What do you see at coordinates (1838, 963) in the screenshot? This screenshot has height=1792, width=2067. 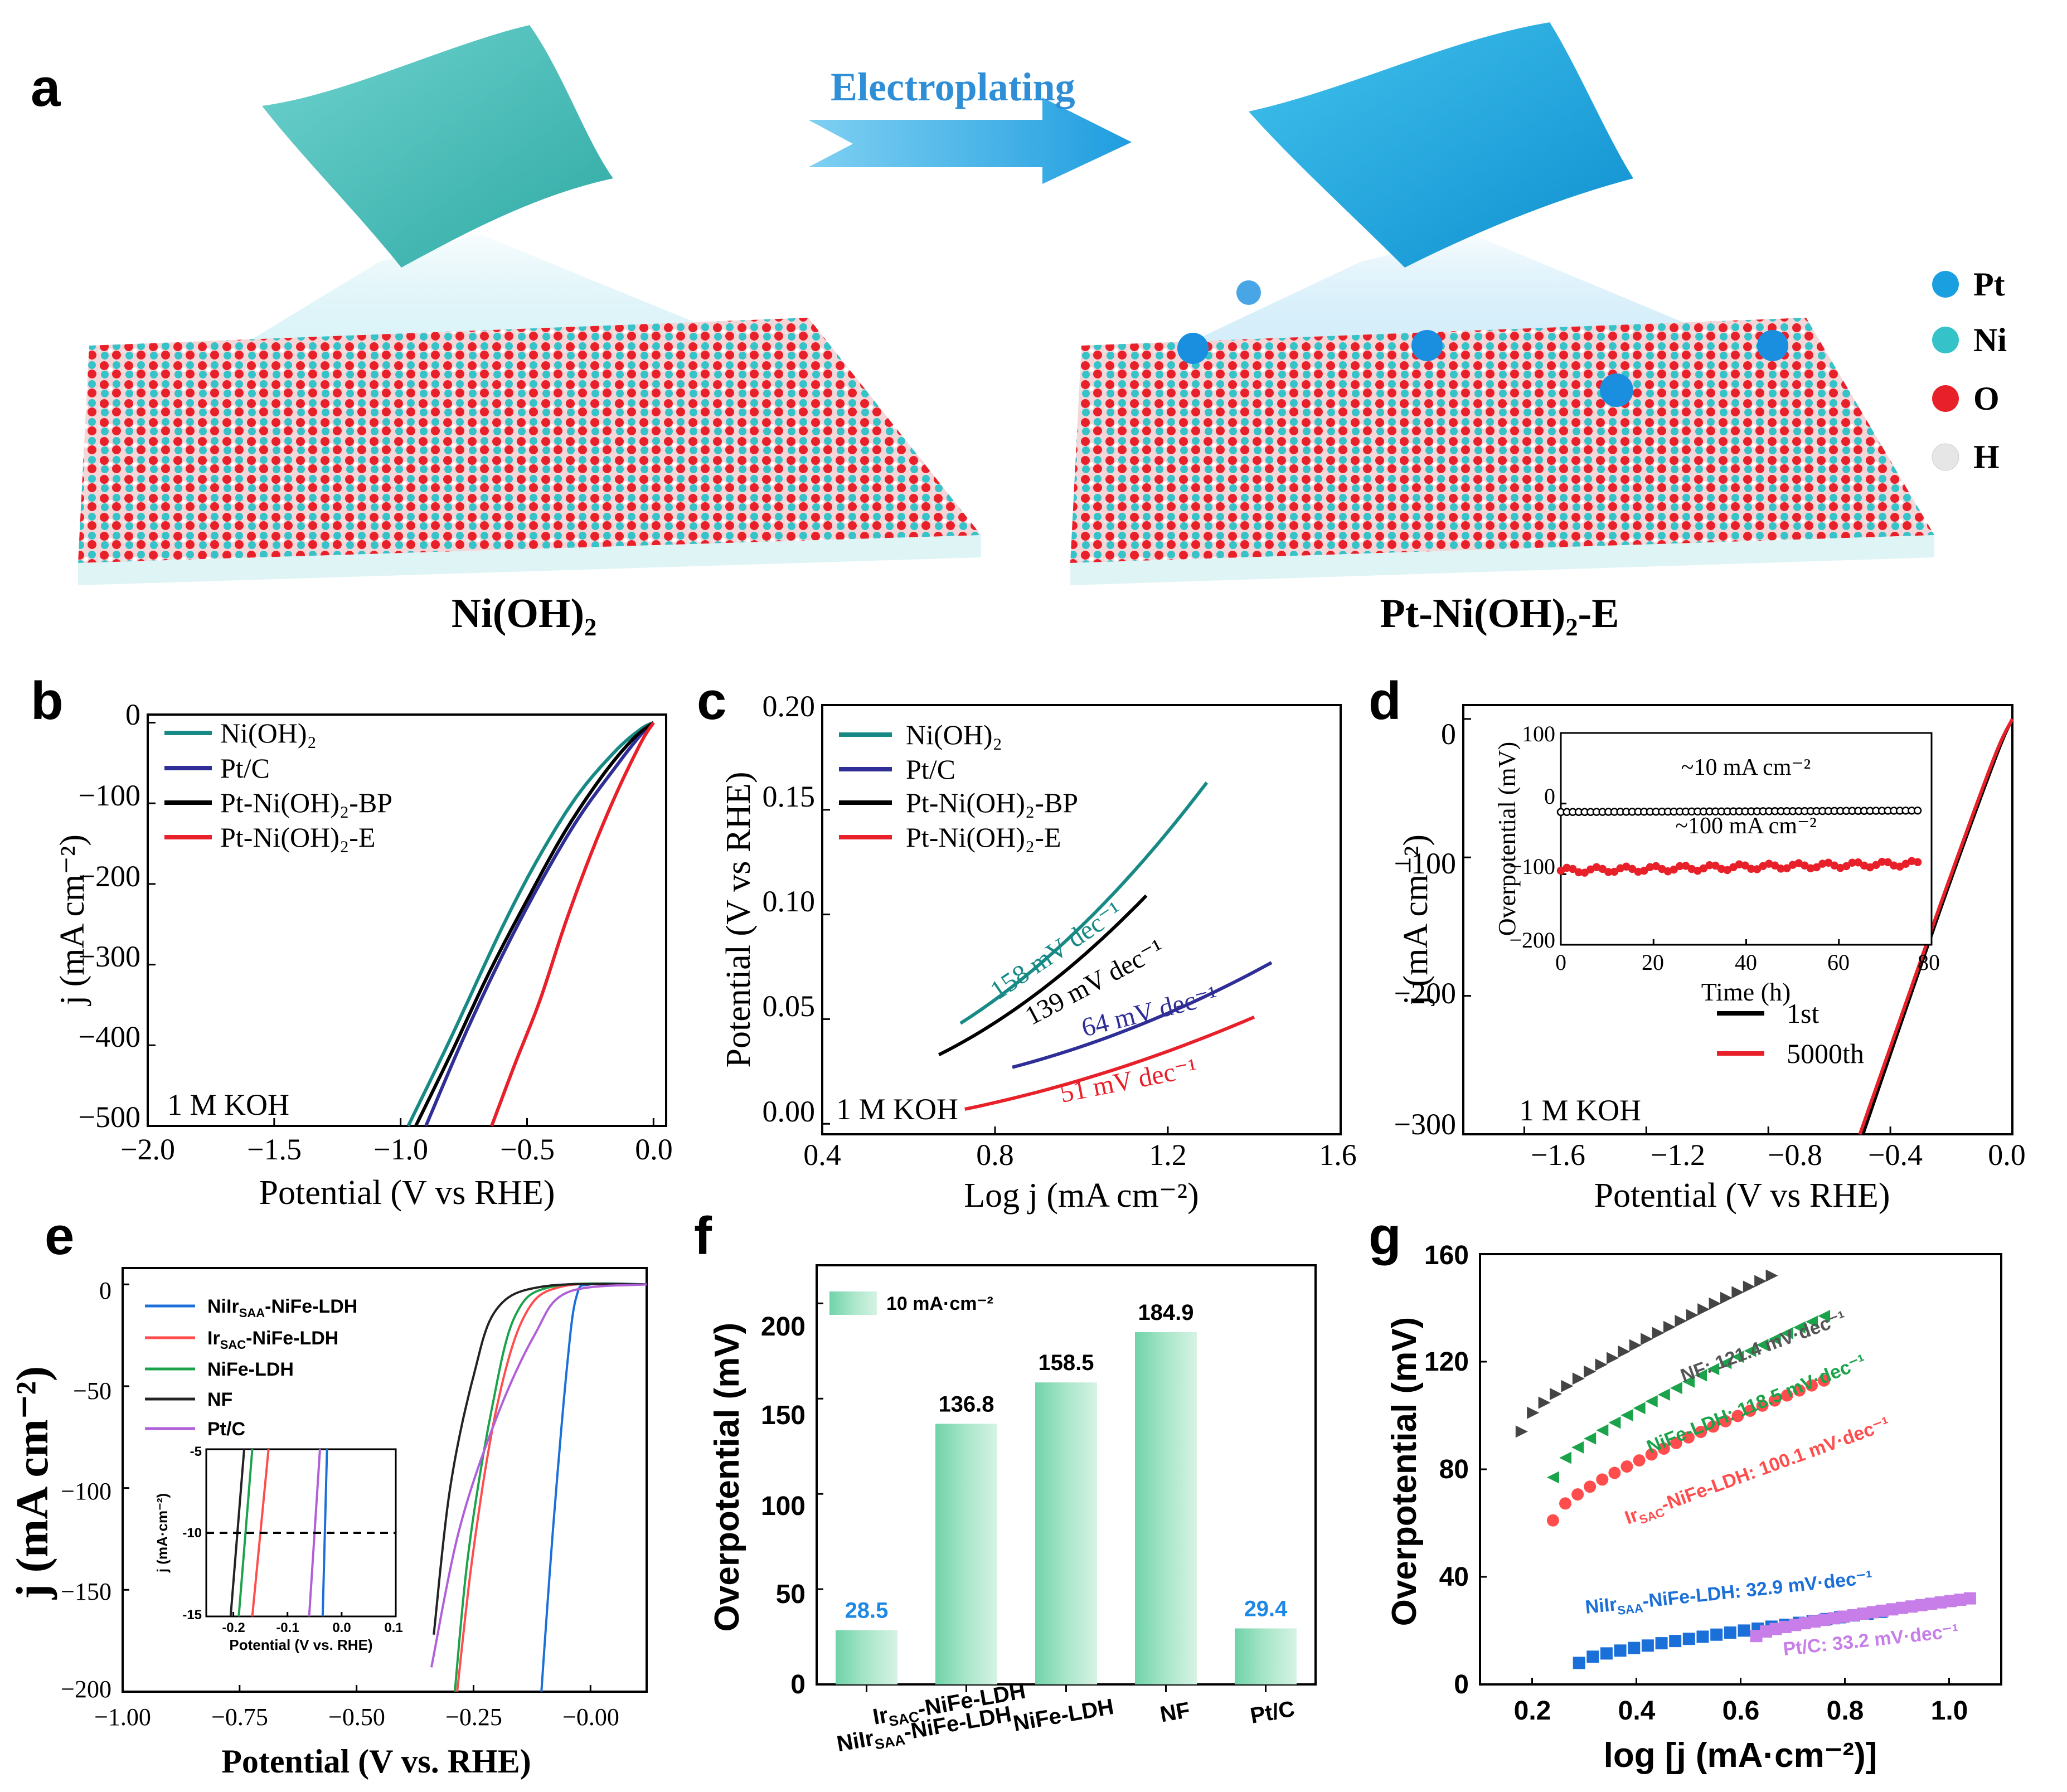 I see `x-tick-label: 60` at bounding box center [1838, 963].